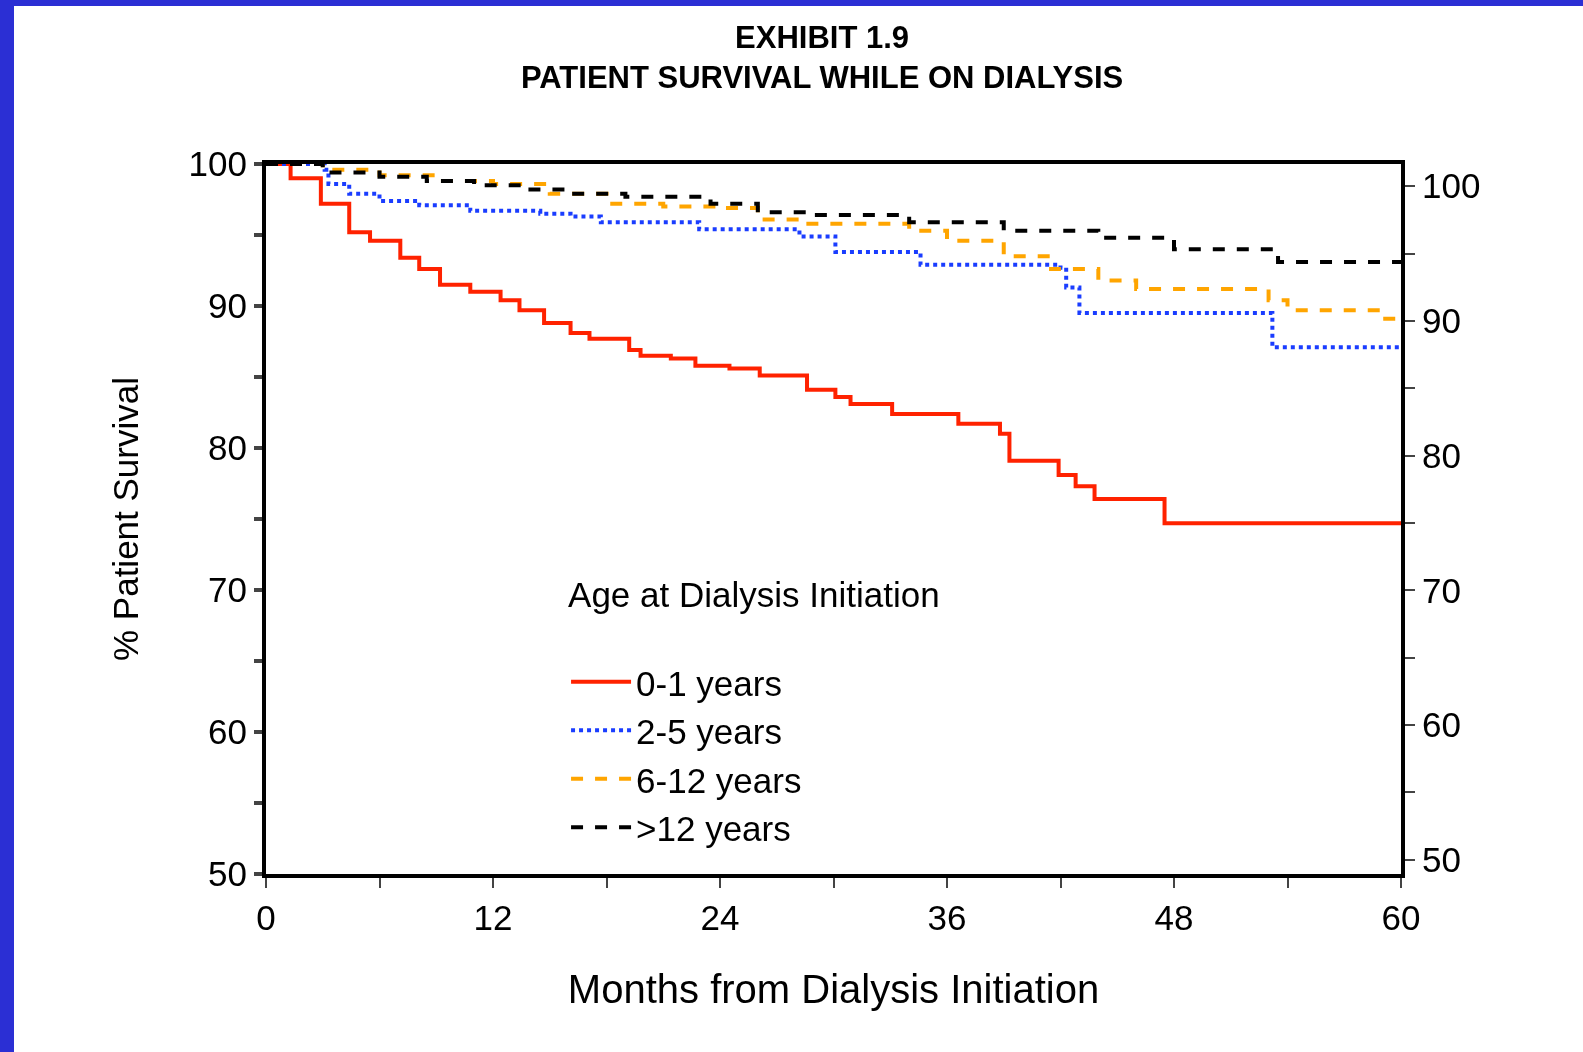 The image size is (1583, 1052). What do you see at coordinates (1441, 455) in the screenshot?
I see `y2-tick-label: 80` at bounding box center [1441, 455].